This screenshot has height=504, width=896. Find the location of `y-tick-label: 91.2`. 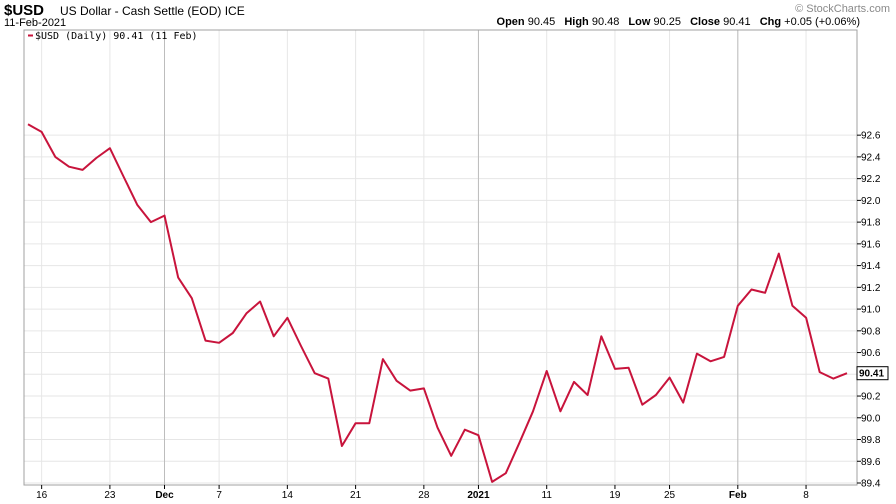

y-tick-label: 91.2 is located at coordinates (871, 288).